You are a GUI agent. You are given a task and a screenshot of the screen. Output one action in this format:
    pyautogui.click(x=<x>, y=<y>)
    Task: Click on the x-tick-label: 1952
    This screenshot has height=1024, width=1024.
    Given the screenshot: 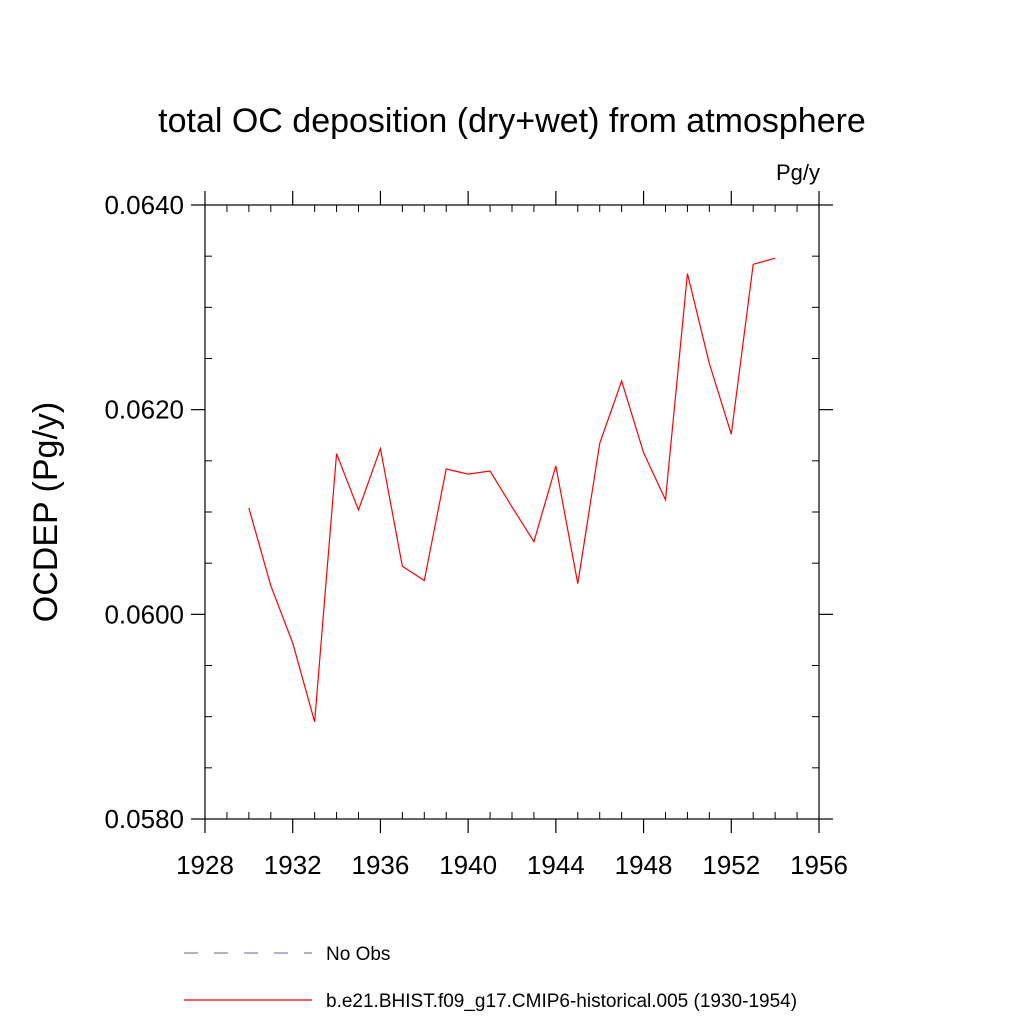 What is the action you would take?
    pyautogui.click(x=731, y=865)
    